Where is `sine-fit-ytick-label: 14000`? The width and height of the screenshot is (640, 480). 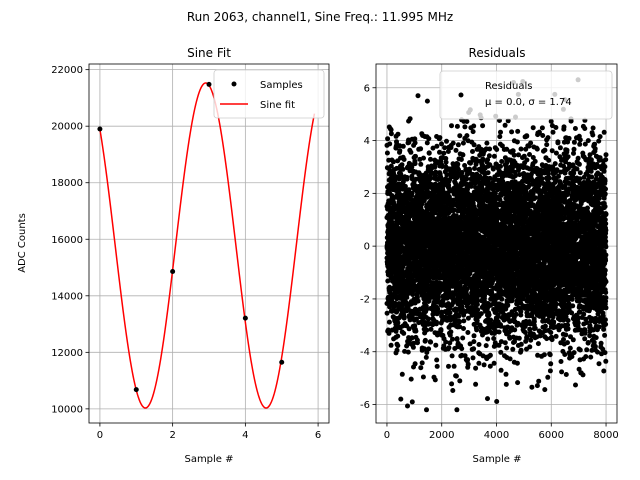
sine-fit-ytick-label: 14000 is located at coordinates (67, 296).